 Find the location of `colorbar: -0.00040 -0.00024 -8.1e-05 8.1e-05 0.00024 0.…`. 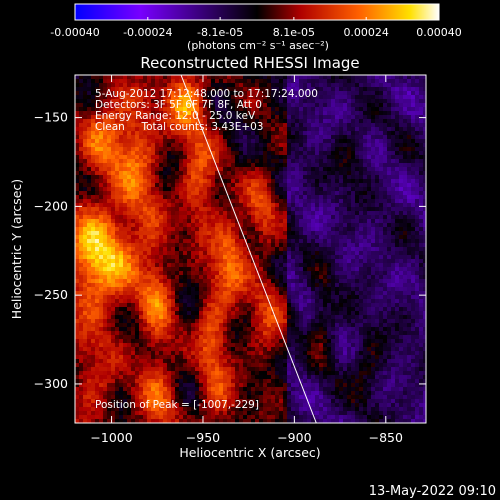

colorbar: -0.00040 -0.00024 -8.1e-05 8.1e-05 0.00024 0.… is located at coordinates (256, 27).